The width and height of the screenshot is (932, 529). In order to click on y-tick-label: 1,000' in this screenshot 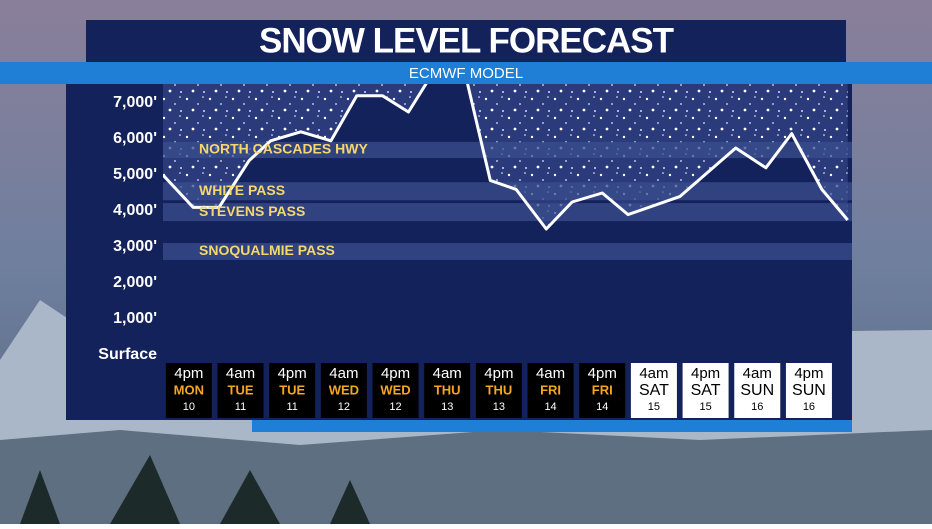, I will do `click(135, 318)`.